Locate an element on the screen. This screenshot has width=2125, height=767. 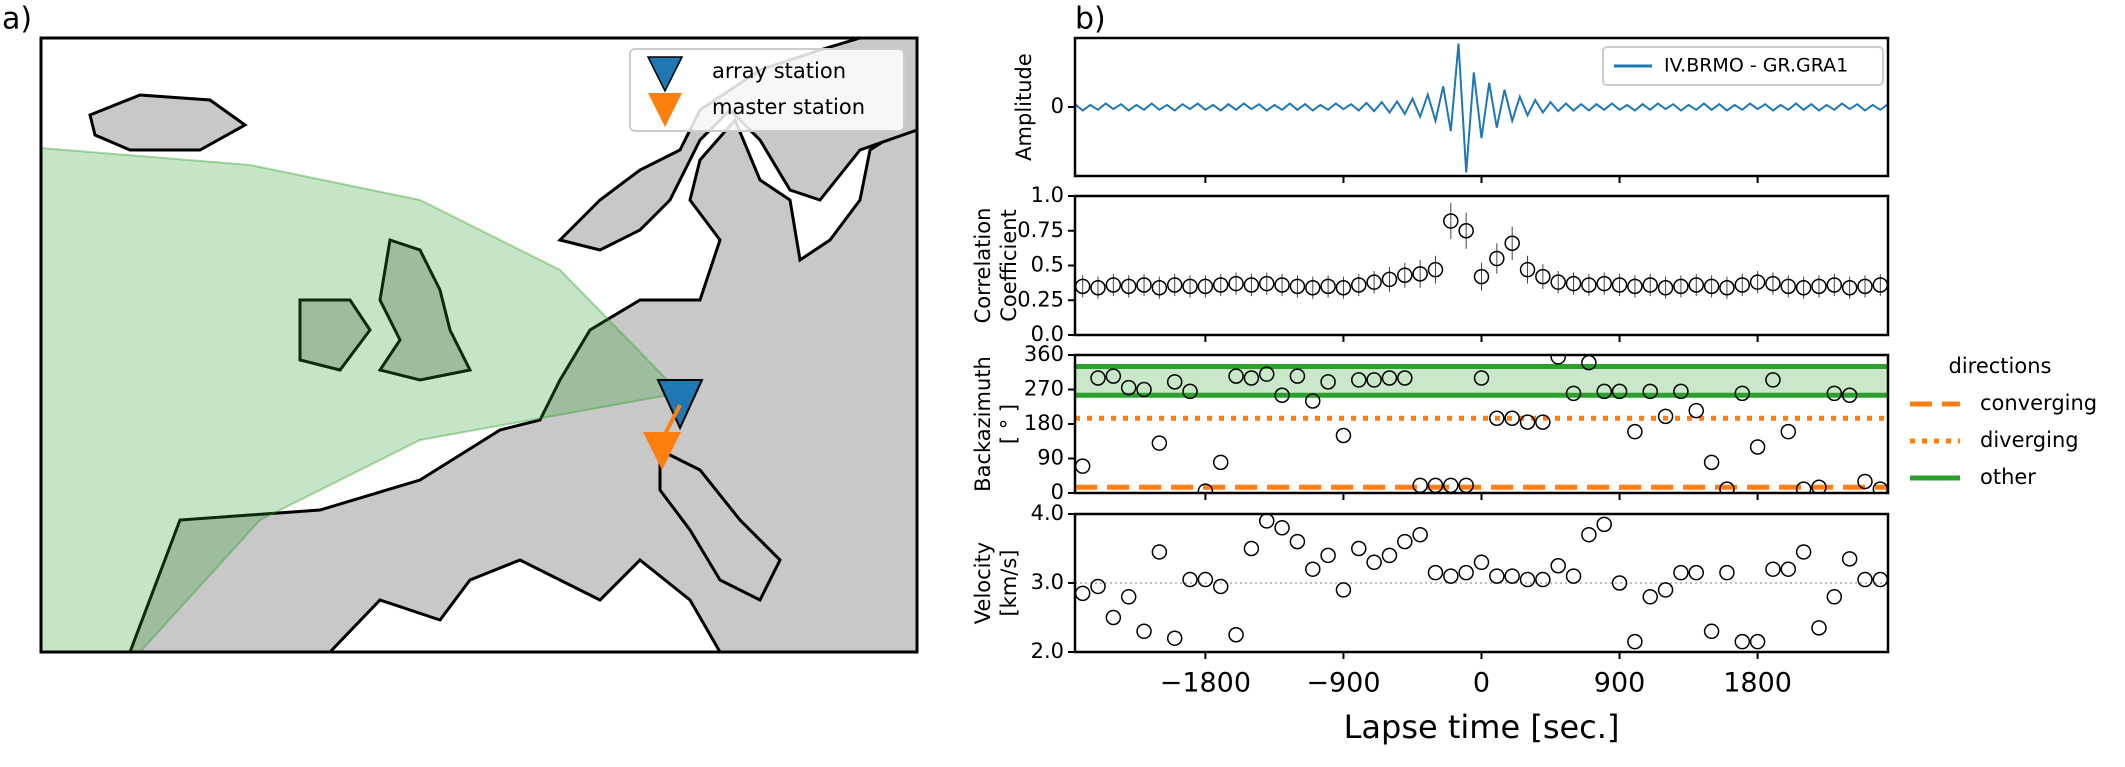
y-tick-label: 0 is located at coordinates (1057, 106).